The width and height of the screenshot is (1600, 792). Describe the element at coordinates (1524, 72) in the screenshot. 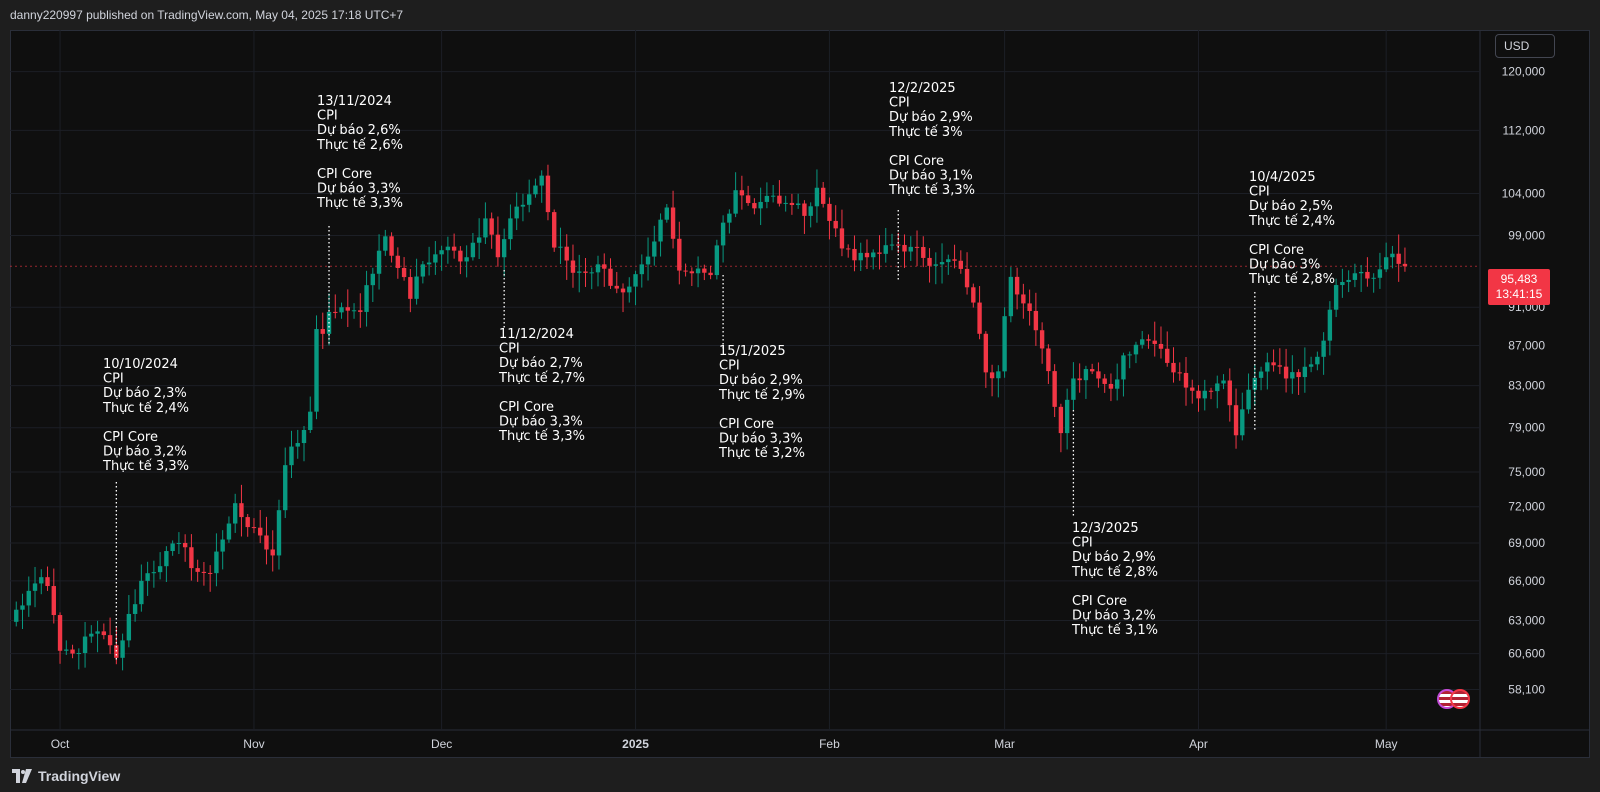

I see `y-tick-label-0: 120,000` at that location.